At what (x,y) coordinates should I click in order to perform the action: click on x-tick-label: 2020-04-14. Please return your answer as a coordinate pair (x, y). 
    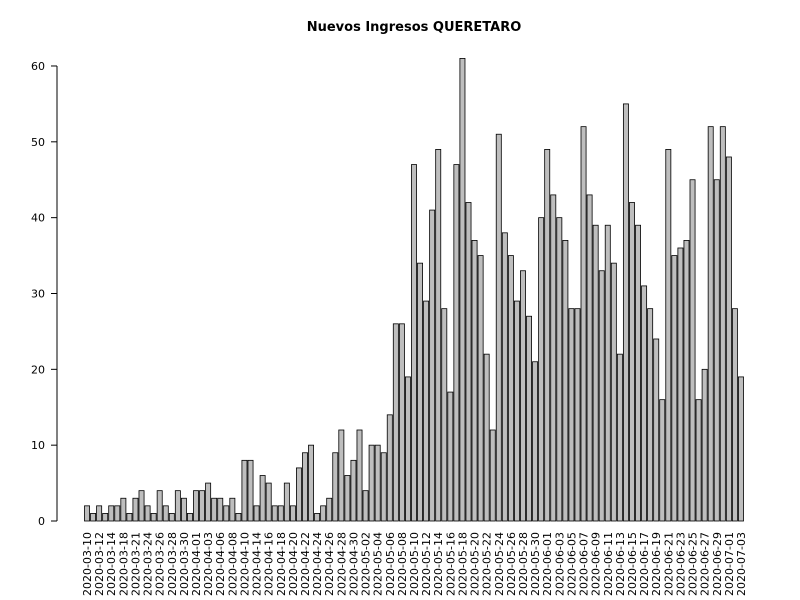
    Looking at the image, I should click on (257, 564).